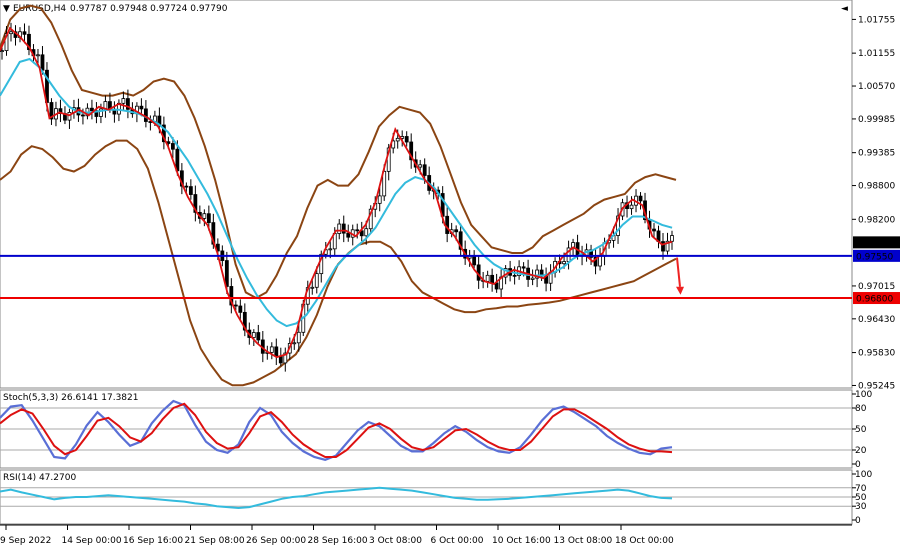  What do you see at coordinates (521, 541) in the screenshot?
I see `time-tick-label: 10 Oct 16:00` at bounding box center [521, 541].